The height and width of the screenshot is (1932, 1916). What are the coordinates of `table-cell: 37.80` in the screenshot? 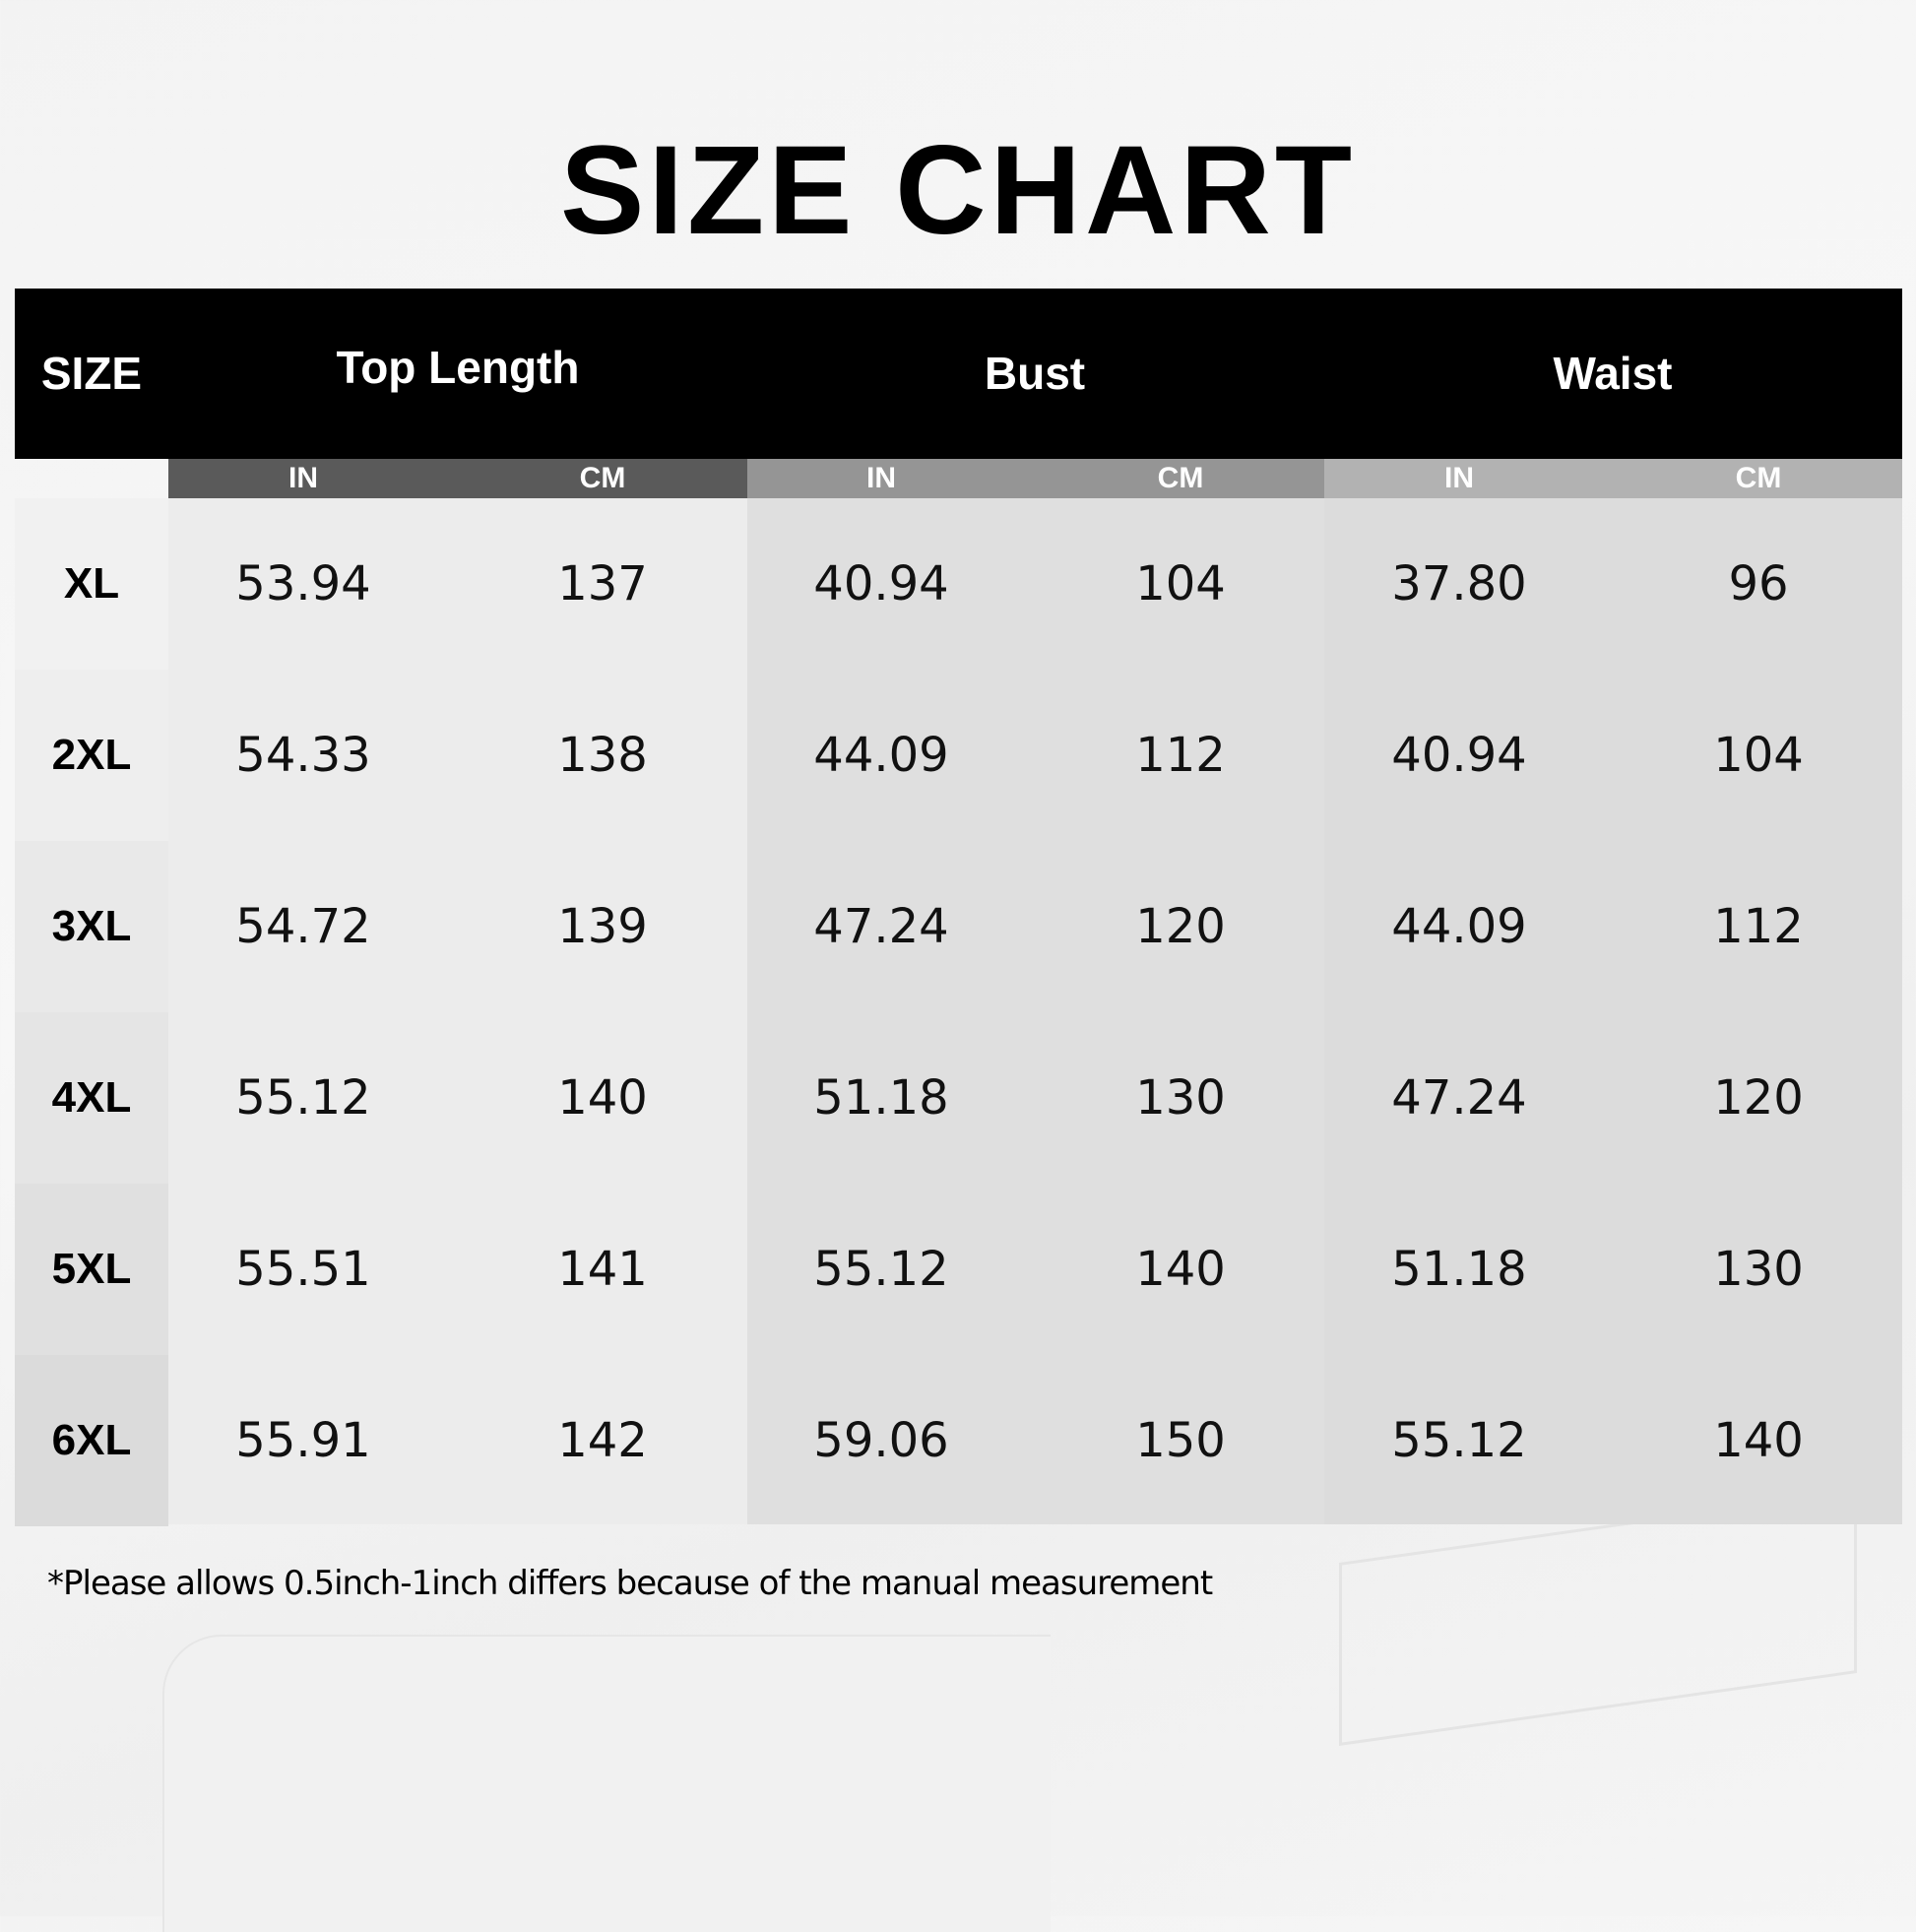 It's located at (1459, 584).